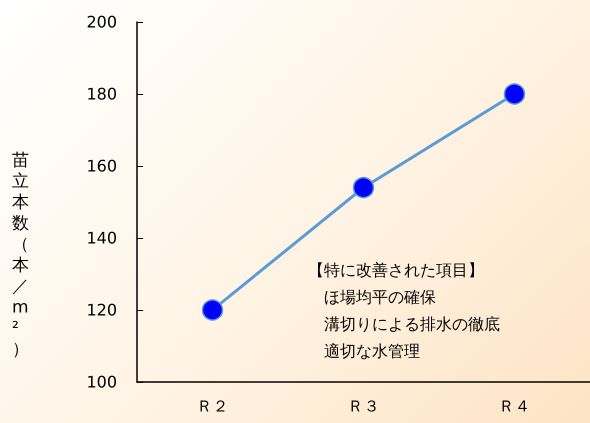 This screenshot has width=590, height=423. What do you see at coordinates (101, 94) in the screenshot?
I see `y-tick-label: 180` at bounding box center [101, 94].